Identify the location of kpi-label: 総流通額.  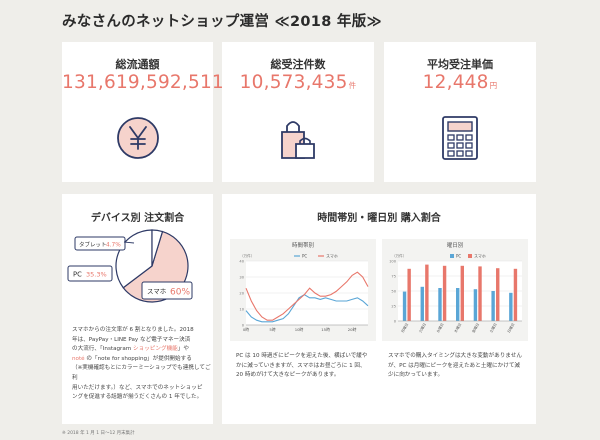
(137, 64).